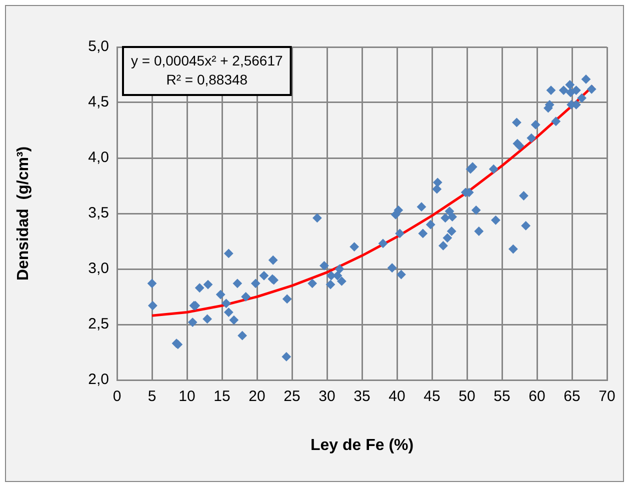 The height and width of the screenshot is (489, 632). Describe the element at coordinates (206, 60) in the screenshot. I see `annotation: y = 0,00045x² + 2,56617` at that location.